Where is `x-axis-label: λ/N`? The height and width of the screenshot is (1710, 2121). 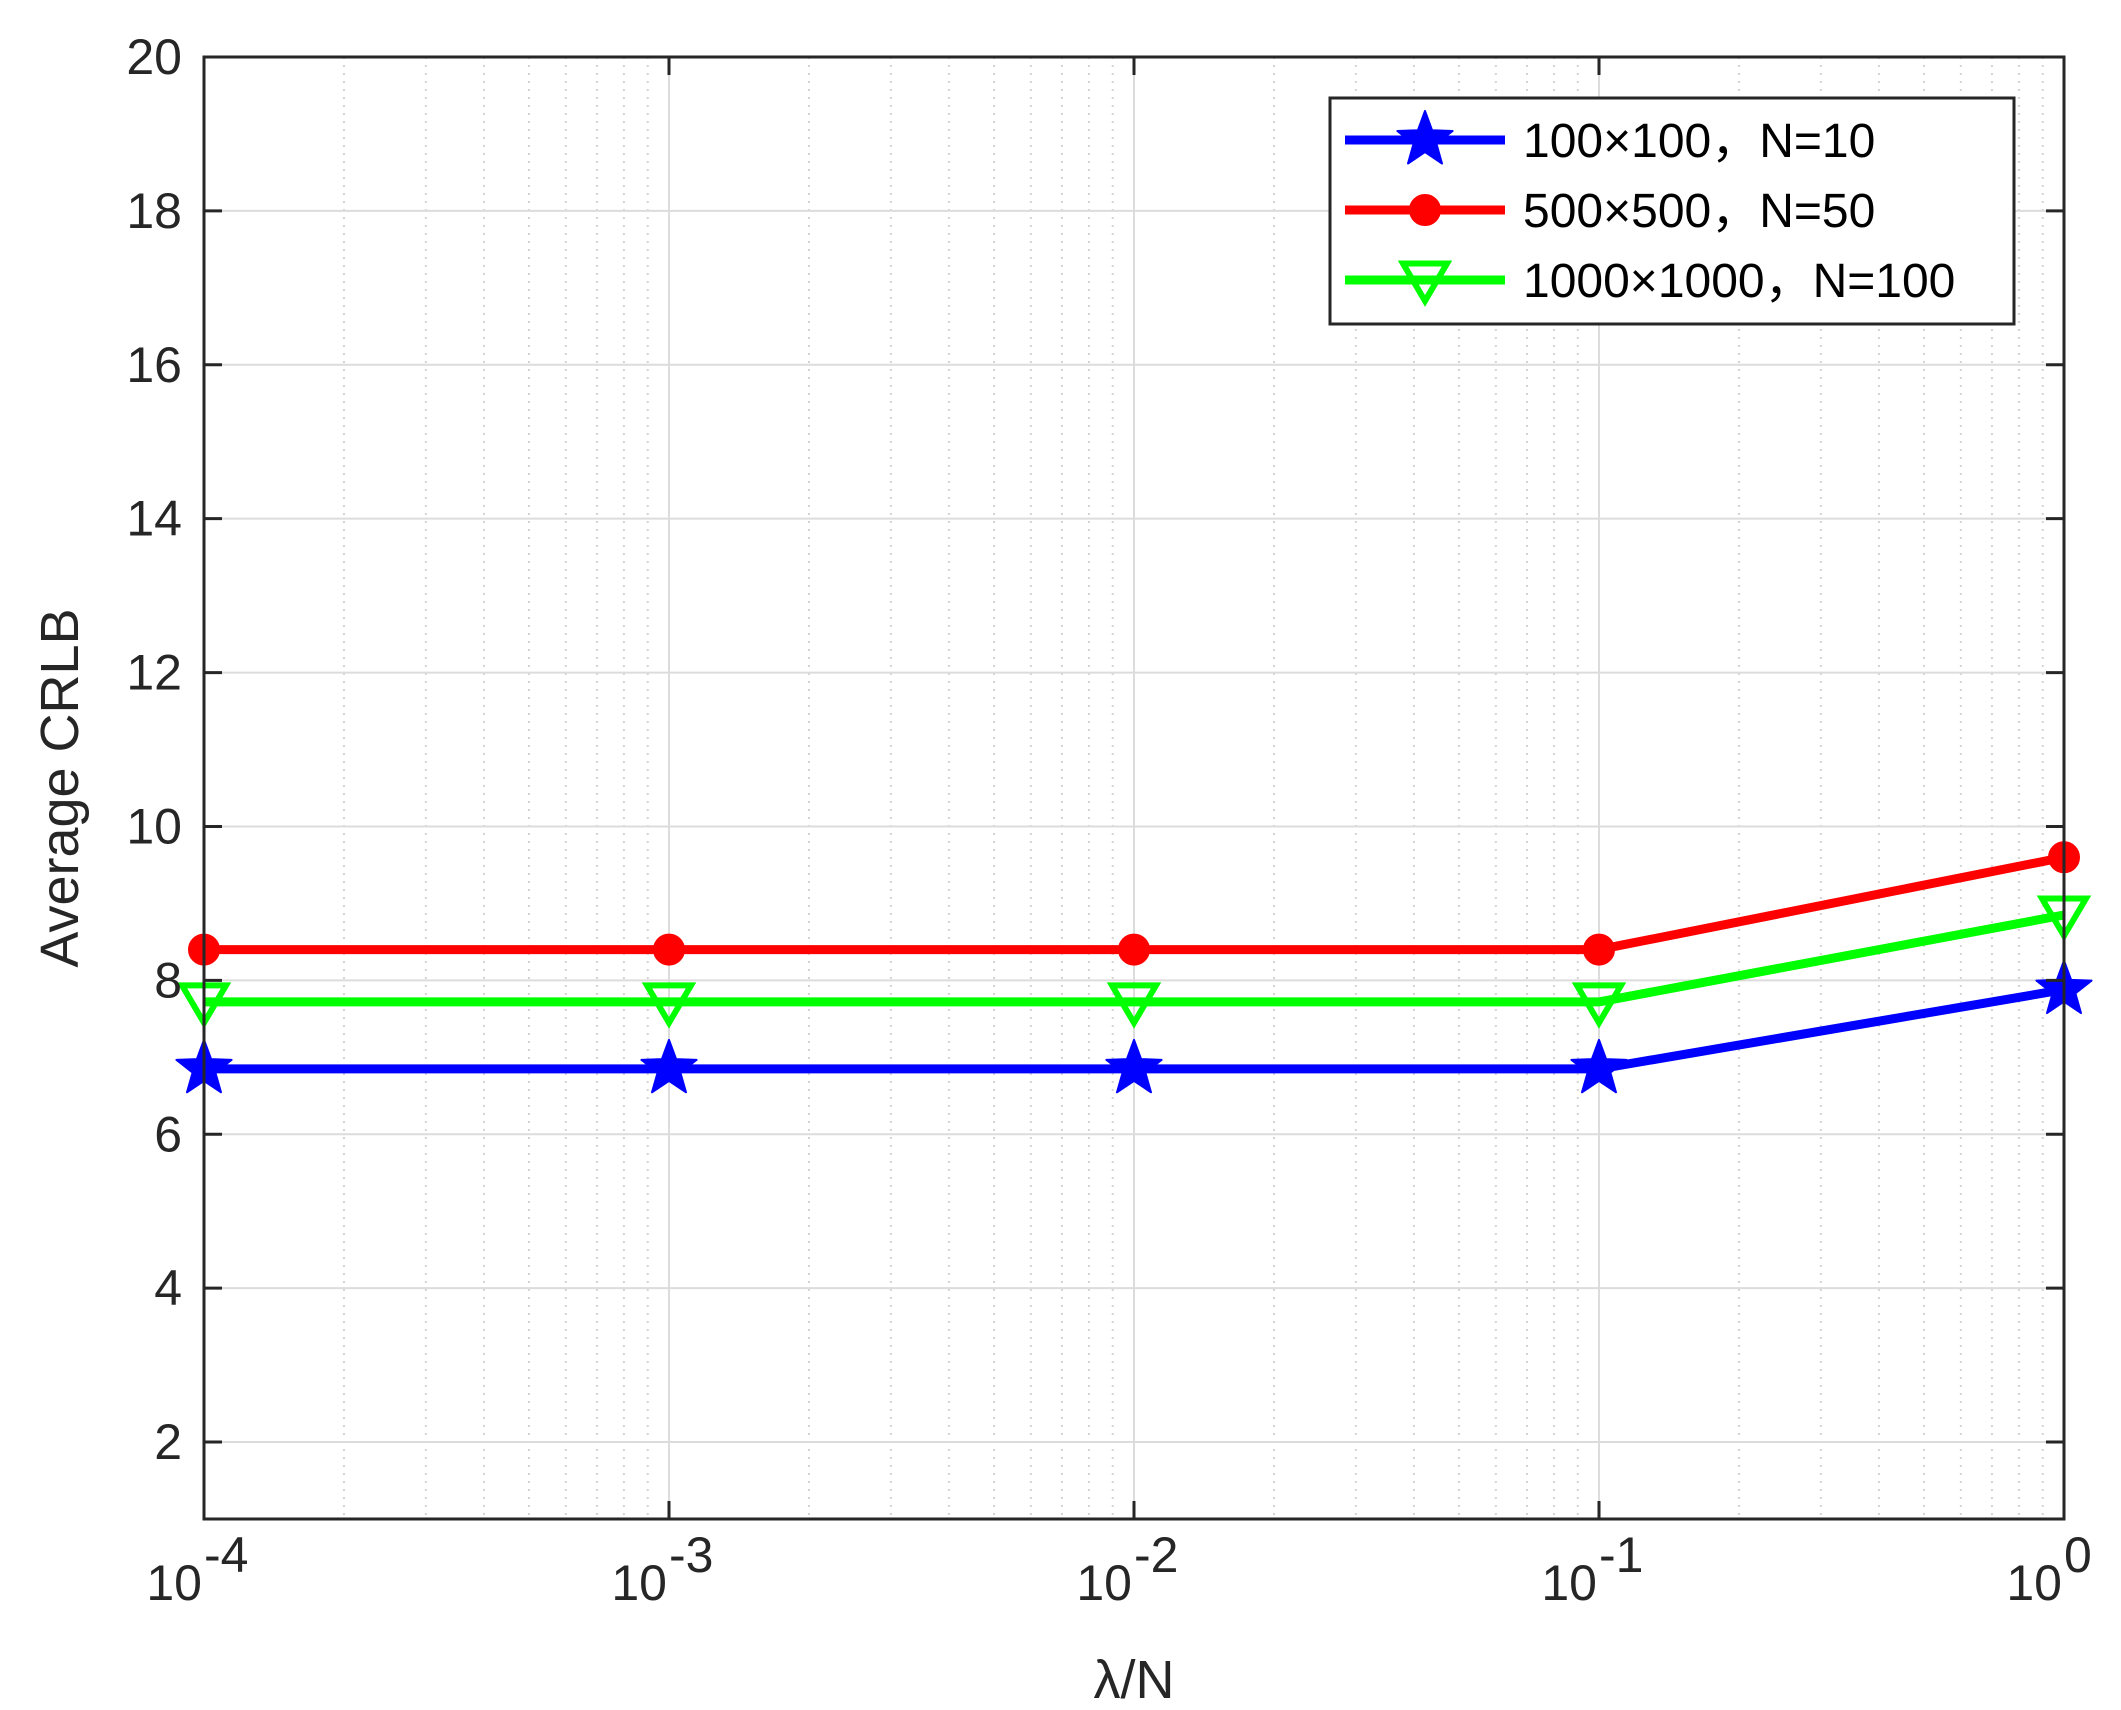
x-axis-label: λ/N is located at coordinates (1134, 1680).